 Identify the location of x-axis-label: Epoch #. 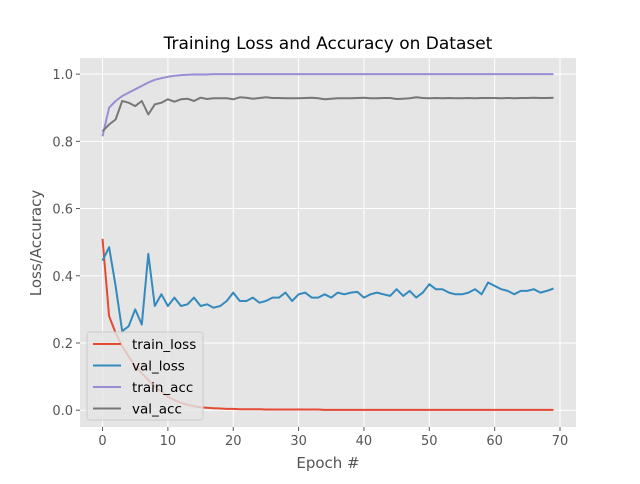
(327, 463).